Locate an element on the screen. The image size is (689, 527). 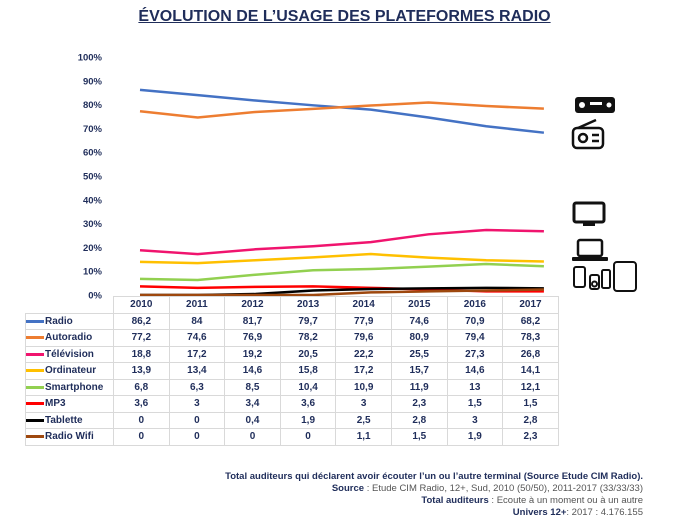
y-tick-label: 30% is located at coordinates (93, 224).